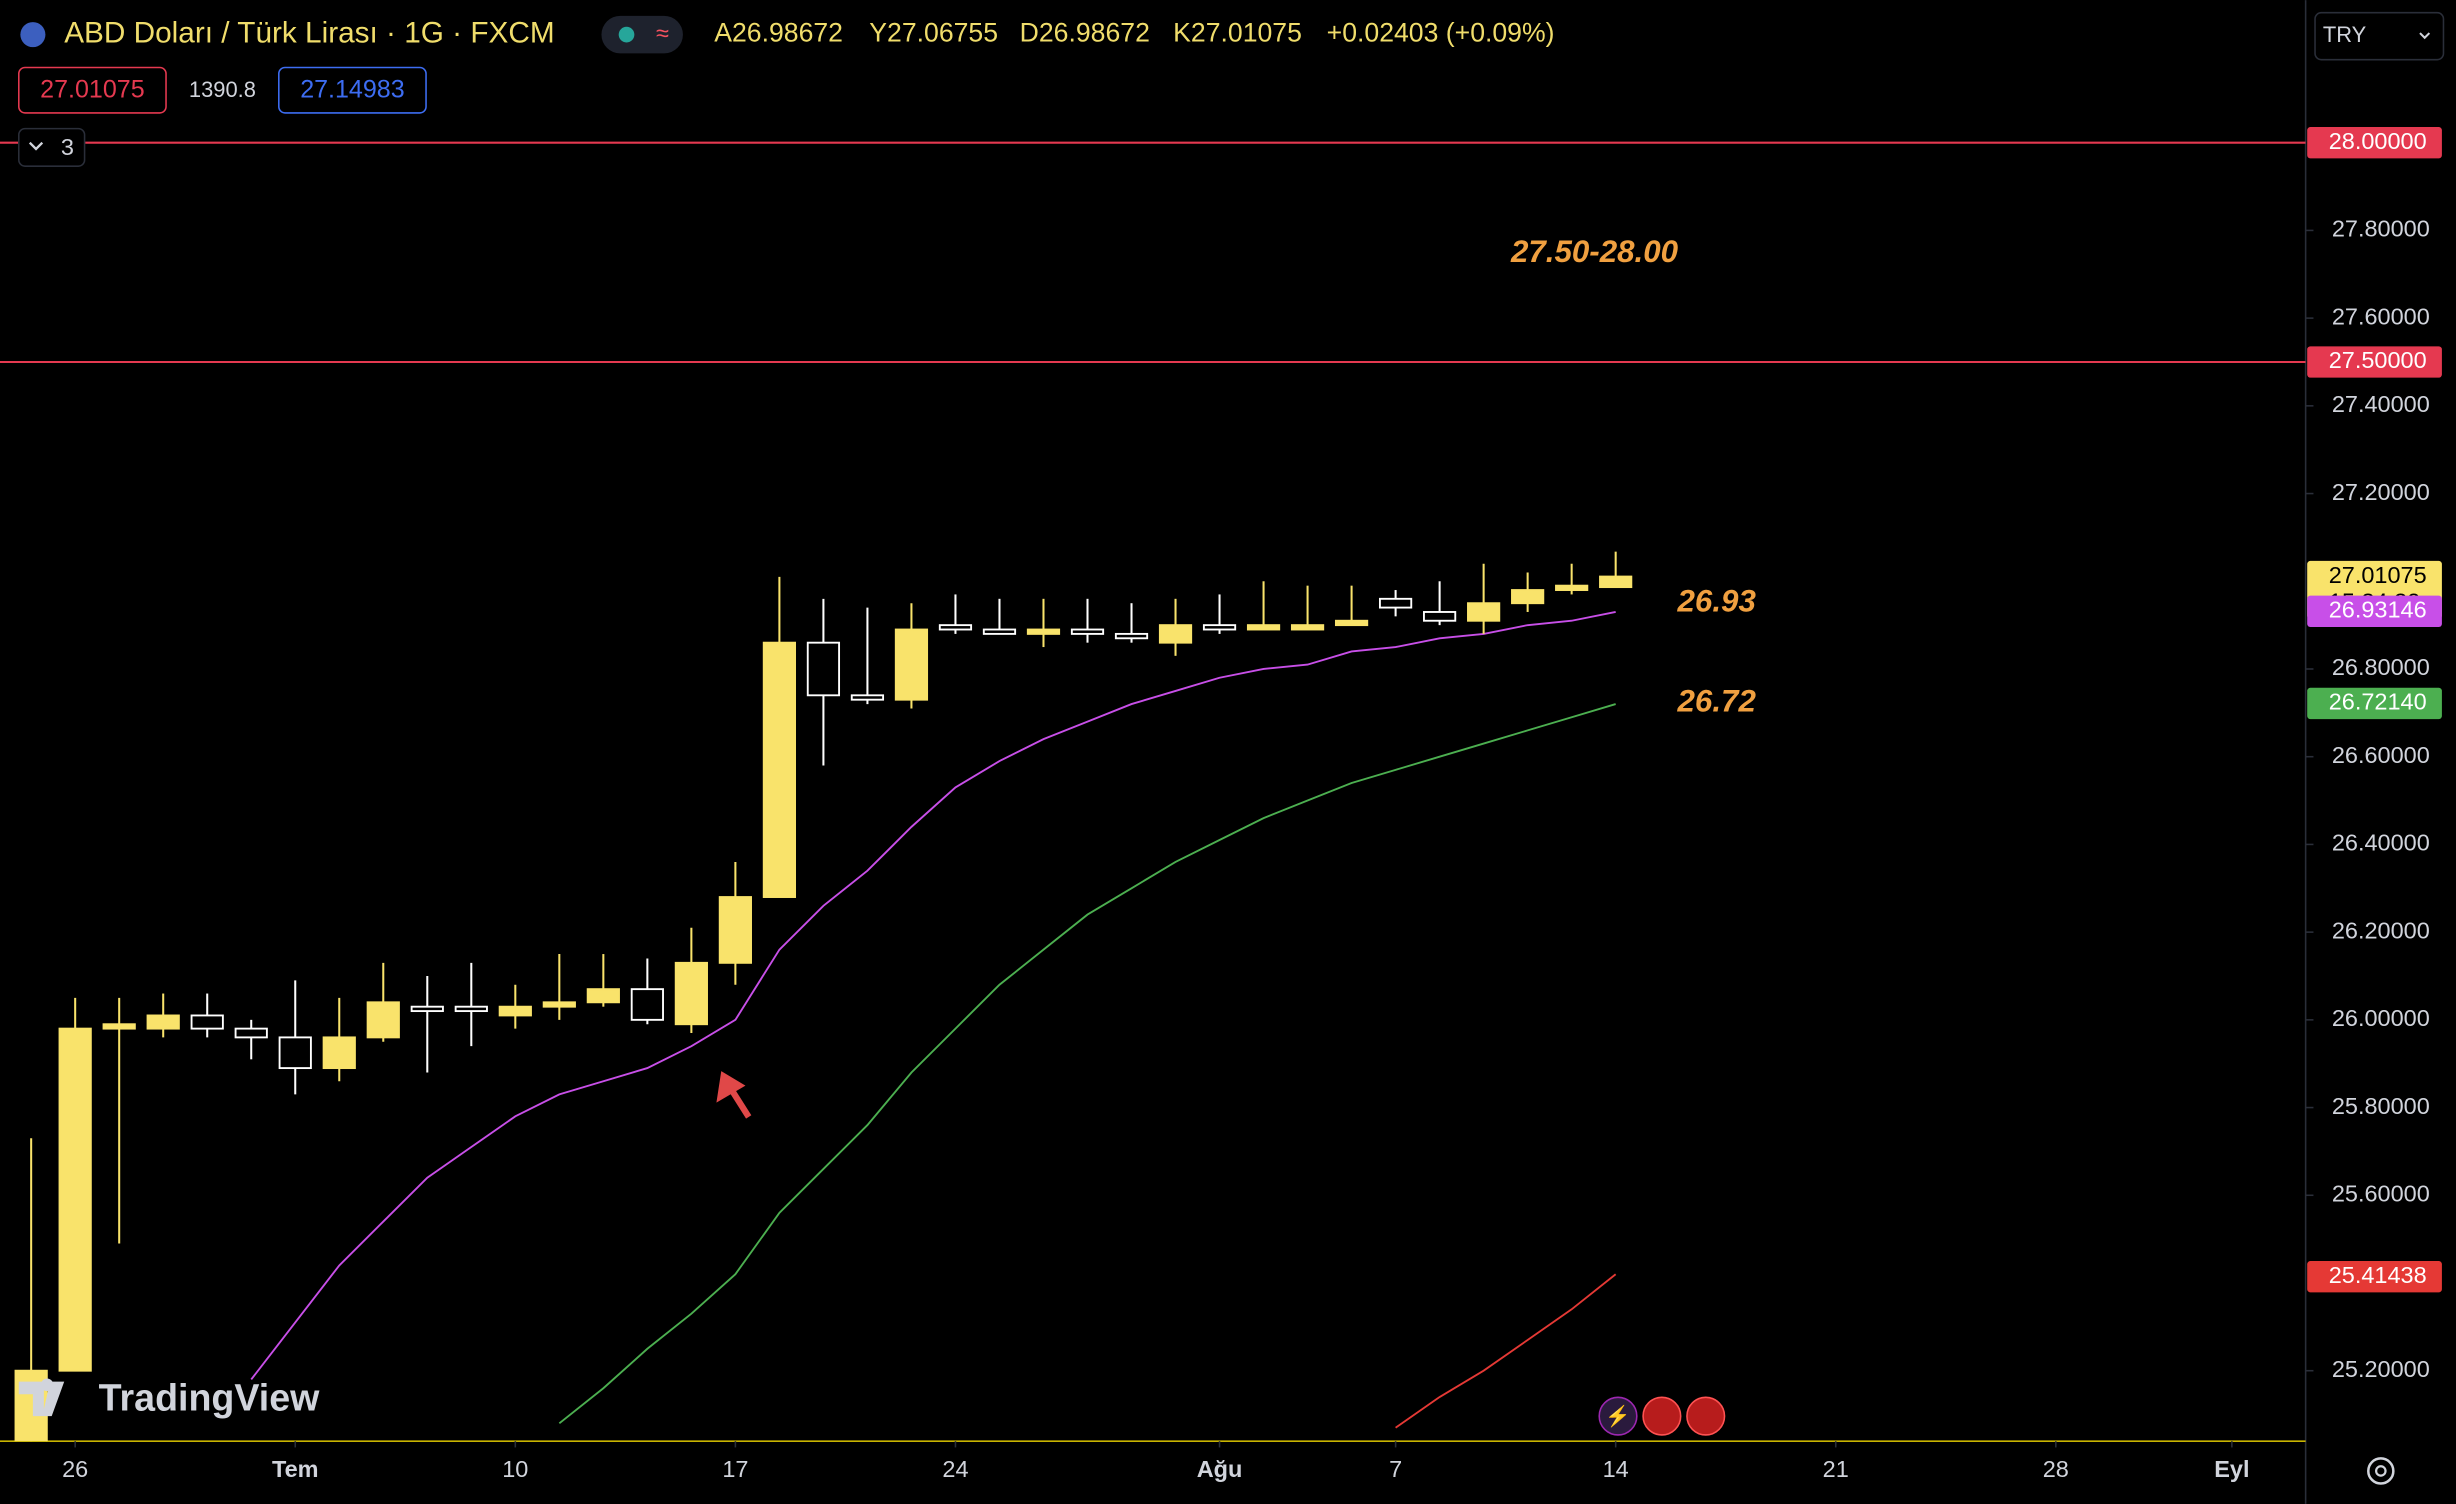 This screenshot has height=1504, width=2456. Describe the element at coordinates (309, 32) in the screenshot. I see `symbol-title: ABD Doları / Türk Lirası · 1G · FXCM` at that location.